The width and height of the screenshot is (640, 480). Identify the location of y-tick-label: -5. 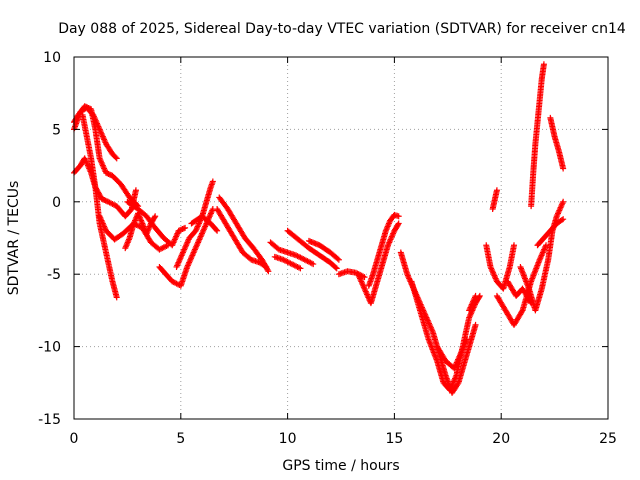
(54, 275).